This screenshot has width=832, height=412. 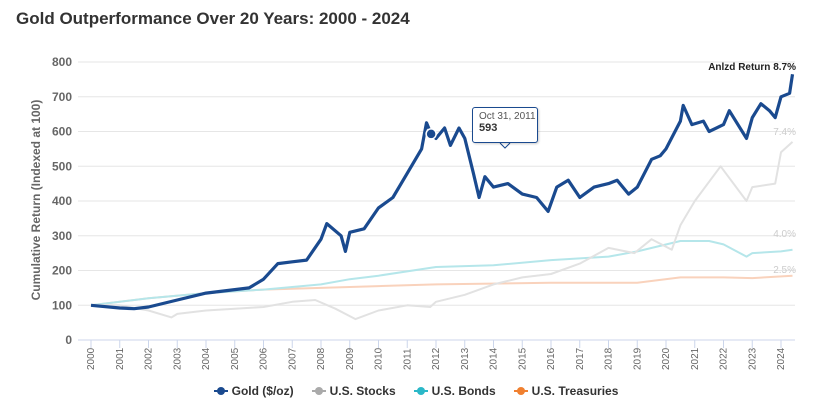 I want to click on x-tick-label: 2003, so click(x=177, y=358).